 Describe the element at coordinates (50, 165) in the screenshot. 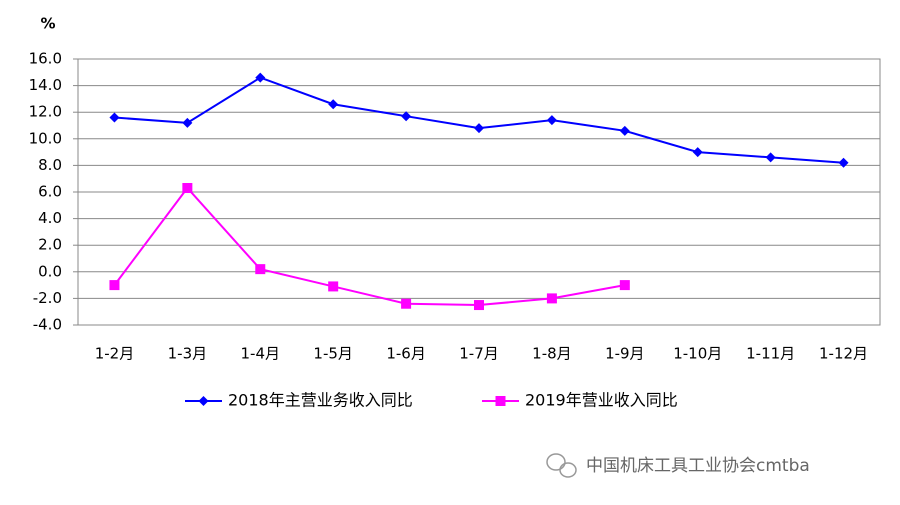

I see `y-tick-label: 8.0` at that location.